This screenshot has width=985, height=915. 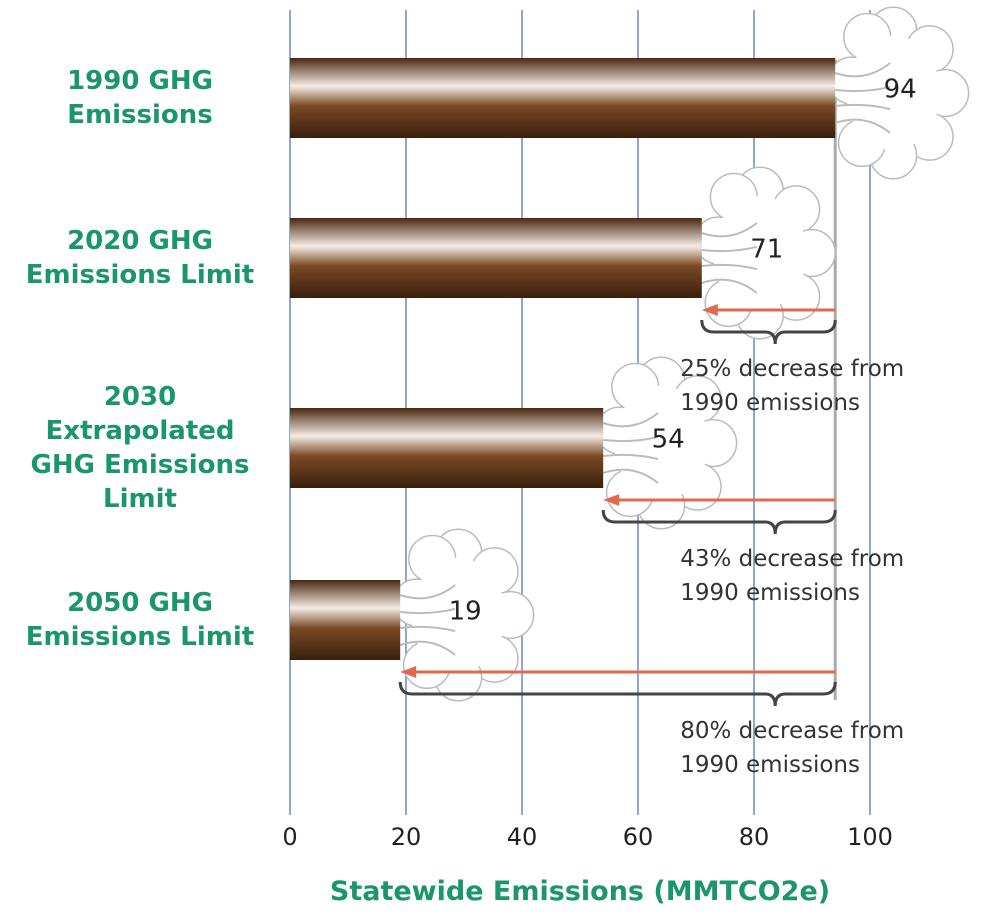 I want to click on y-tick-label: 2030 Extrapolated GHG Emissions Limit, so click(x=140, y=448).